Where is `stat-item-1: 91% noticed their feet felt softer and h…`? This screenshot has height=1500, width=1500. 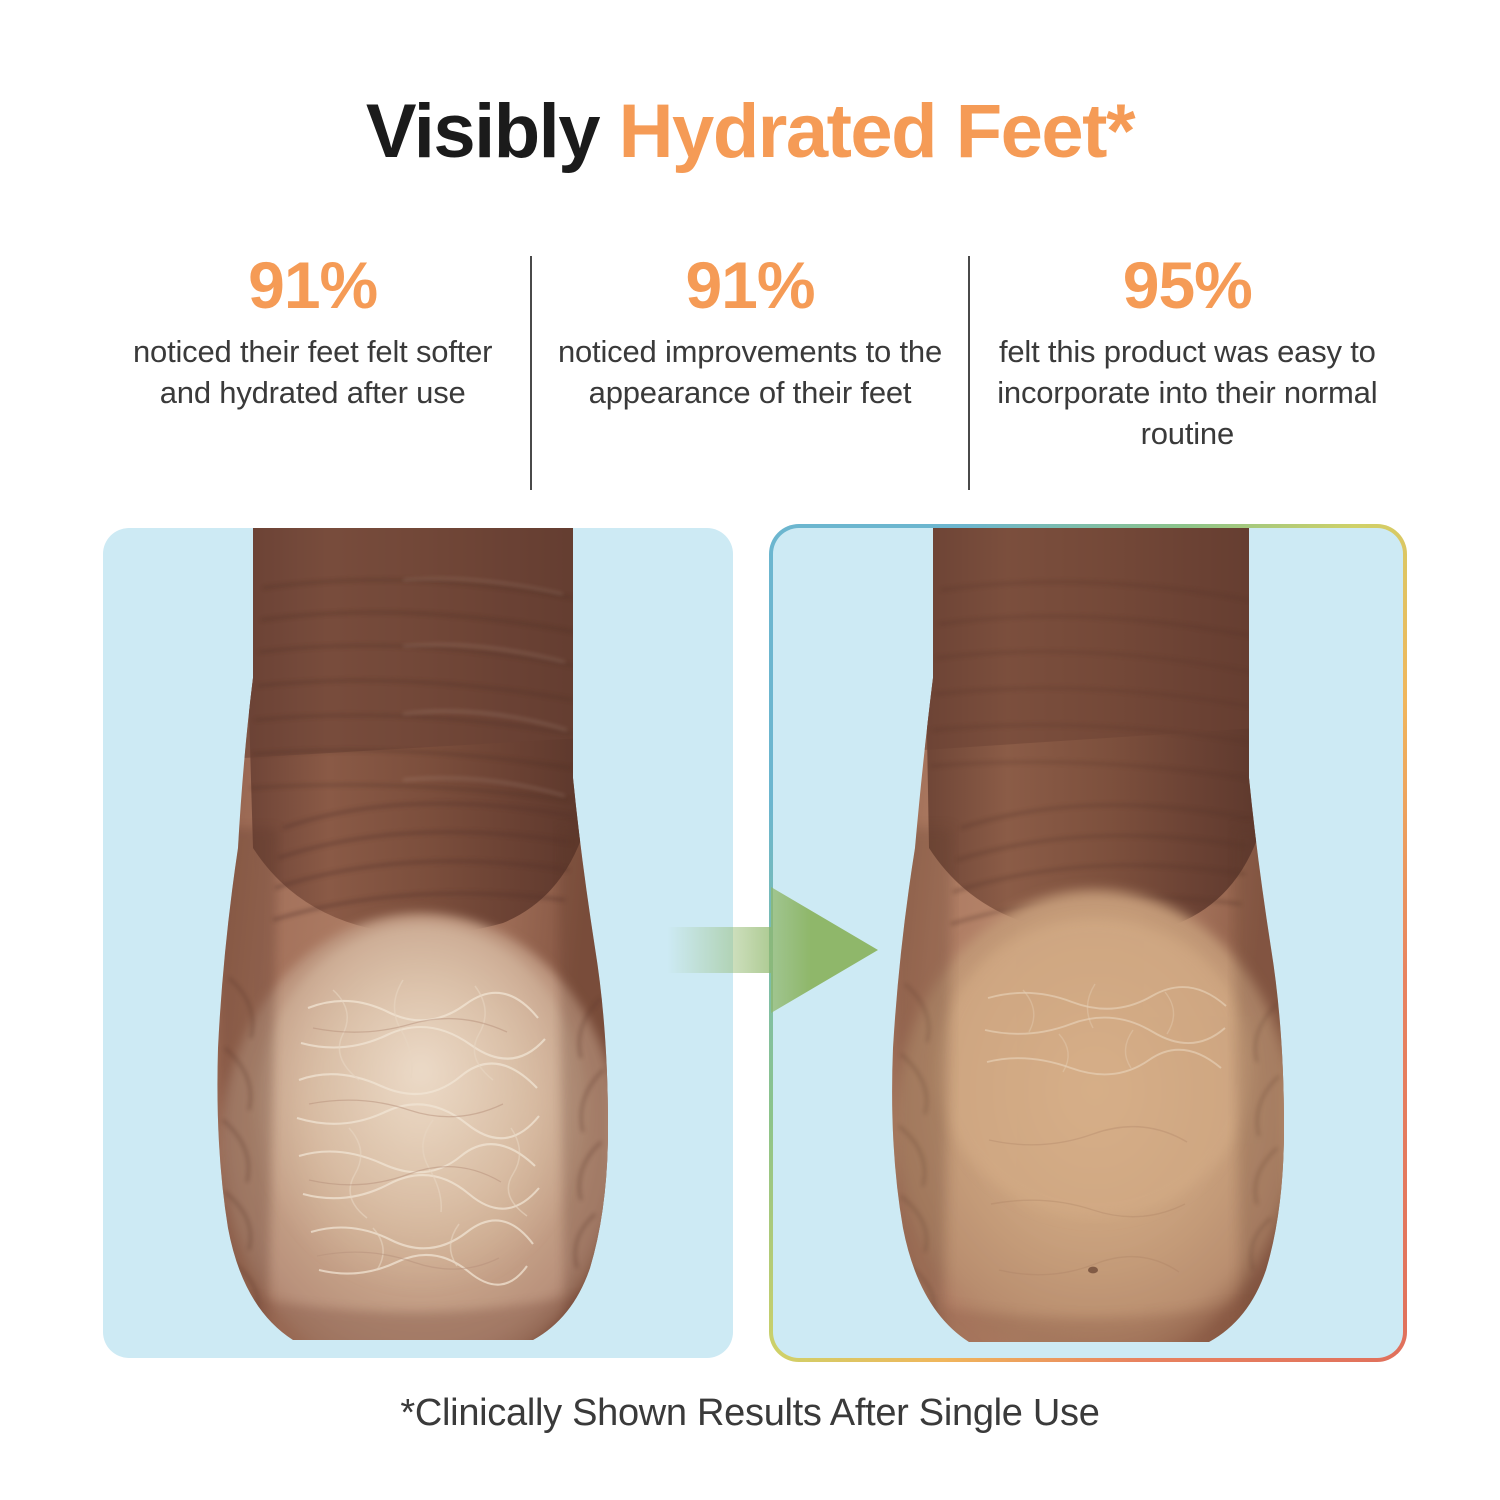 stat-item-1: 91% noticed their feet felt softer and h… is located at coordinates (312, 333).